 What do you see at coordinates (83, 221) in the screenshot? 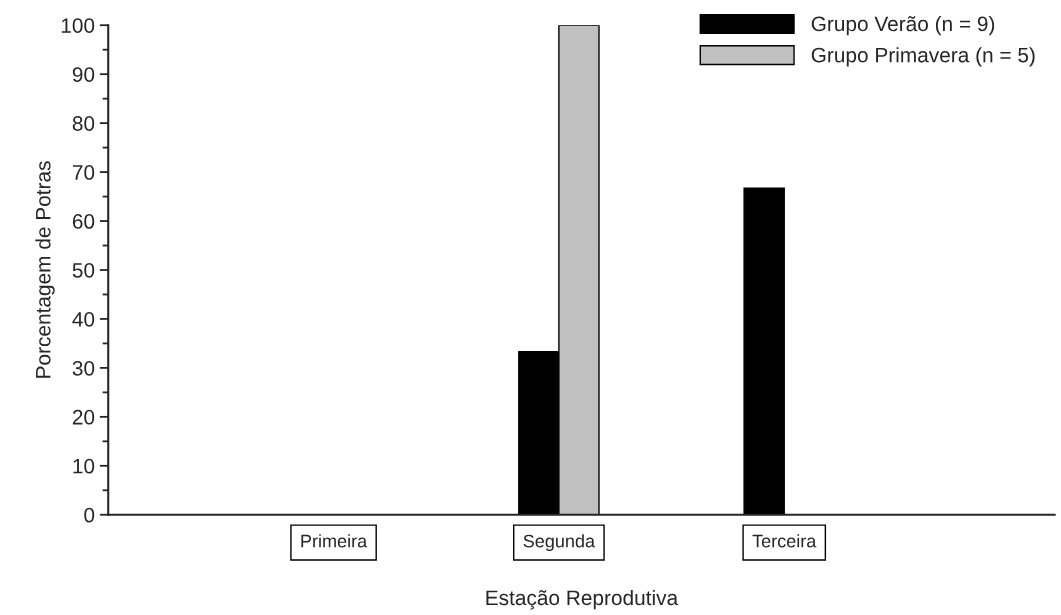
I see `y-tick-label: 60` at bounding box center [83, 221].